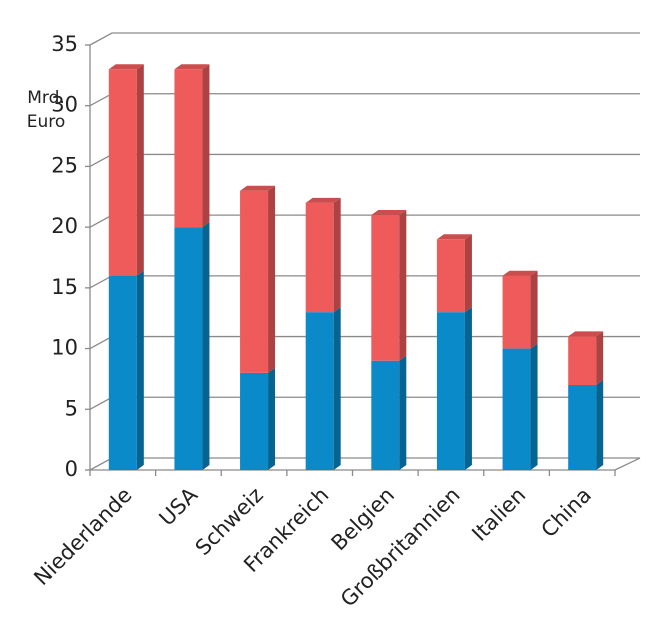 Image resolution: width=661 pixels, height=627 pixels. What do you see at coordinates (46, 122) in the screenshot?
I see `y-axis-label: Euro` at bounding box center [46, 122].